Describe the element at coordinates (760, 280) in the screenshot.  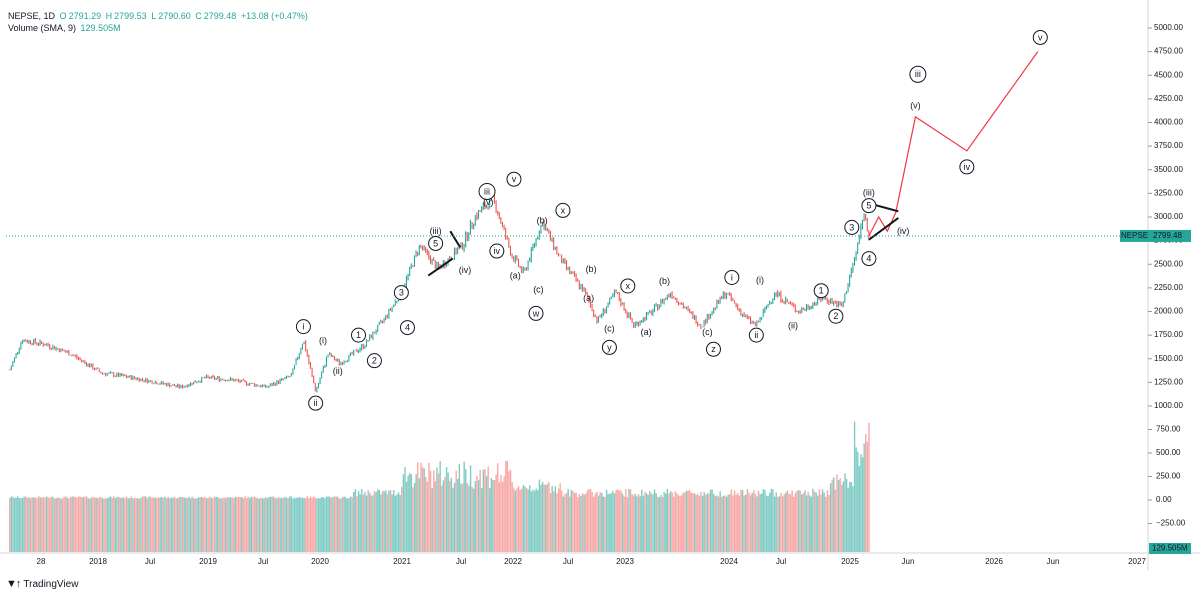
I see `wave-label: (i)` at that location.